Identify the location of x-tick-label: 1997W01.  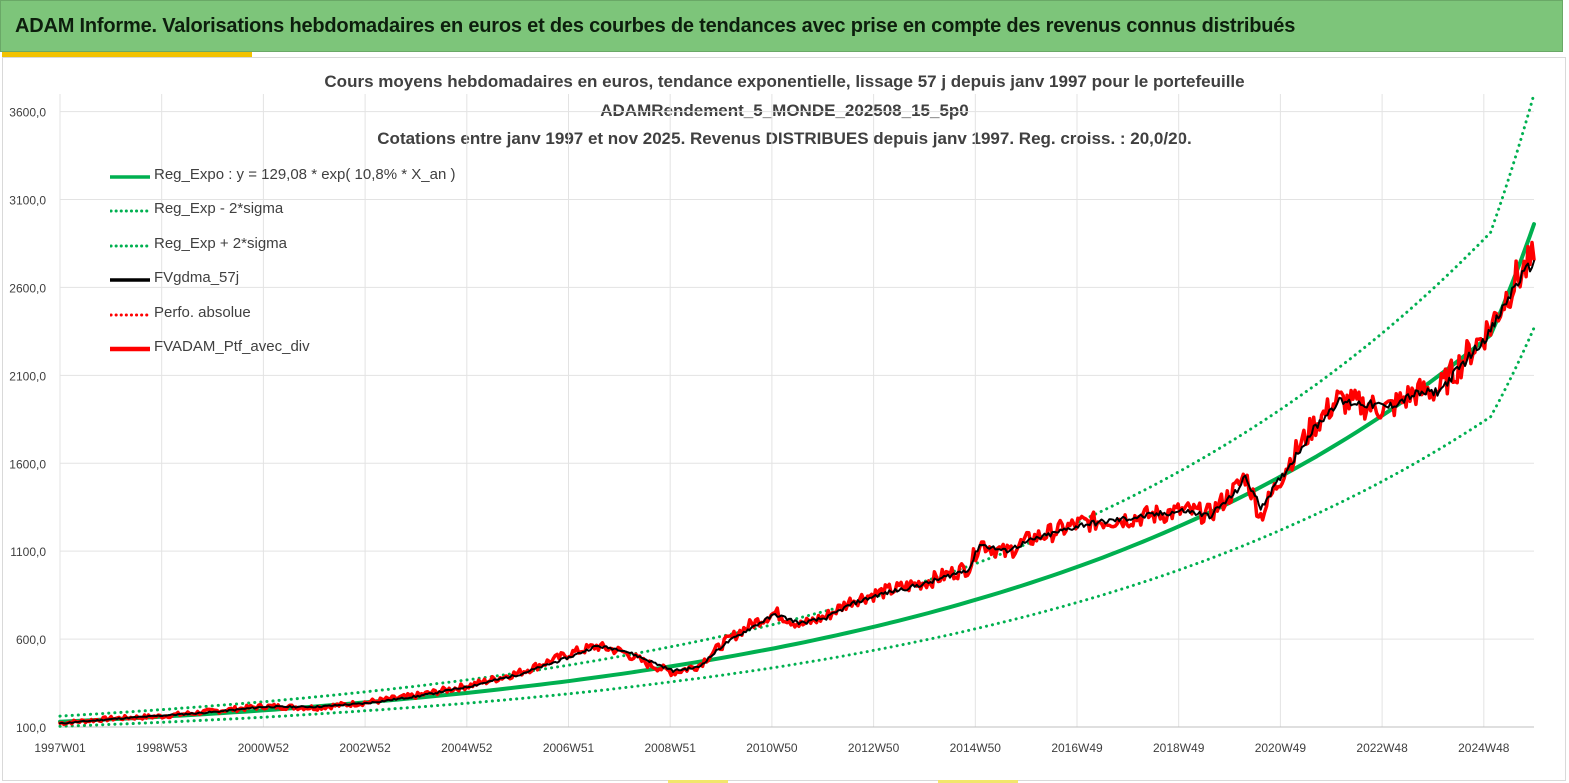
(60, 748).